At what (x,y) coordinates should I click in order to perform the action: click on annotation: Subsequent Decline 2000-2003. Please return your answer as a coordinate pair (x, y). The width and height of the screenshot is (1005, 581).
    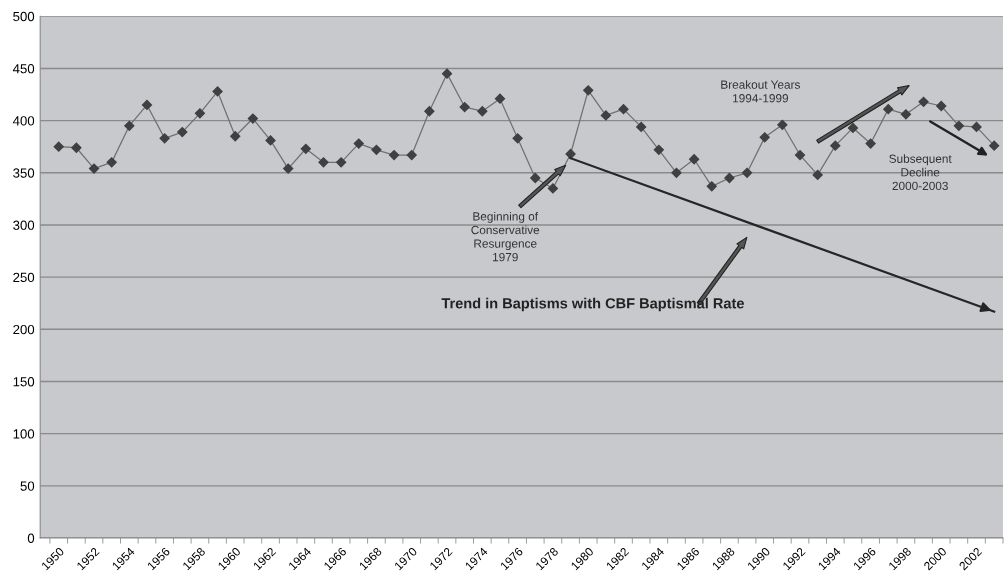
    Looking at the image, I should click on (920, 172).